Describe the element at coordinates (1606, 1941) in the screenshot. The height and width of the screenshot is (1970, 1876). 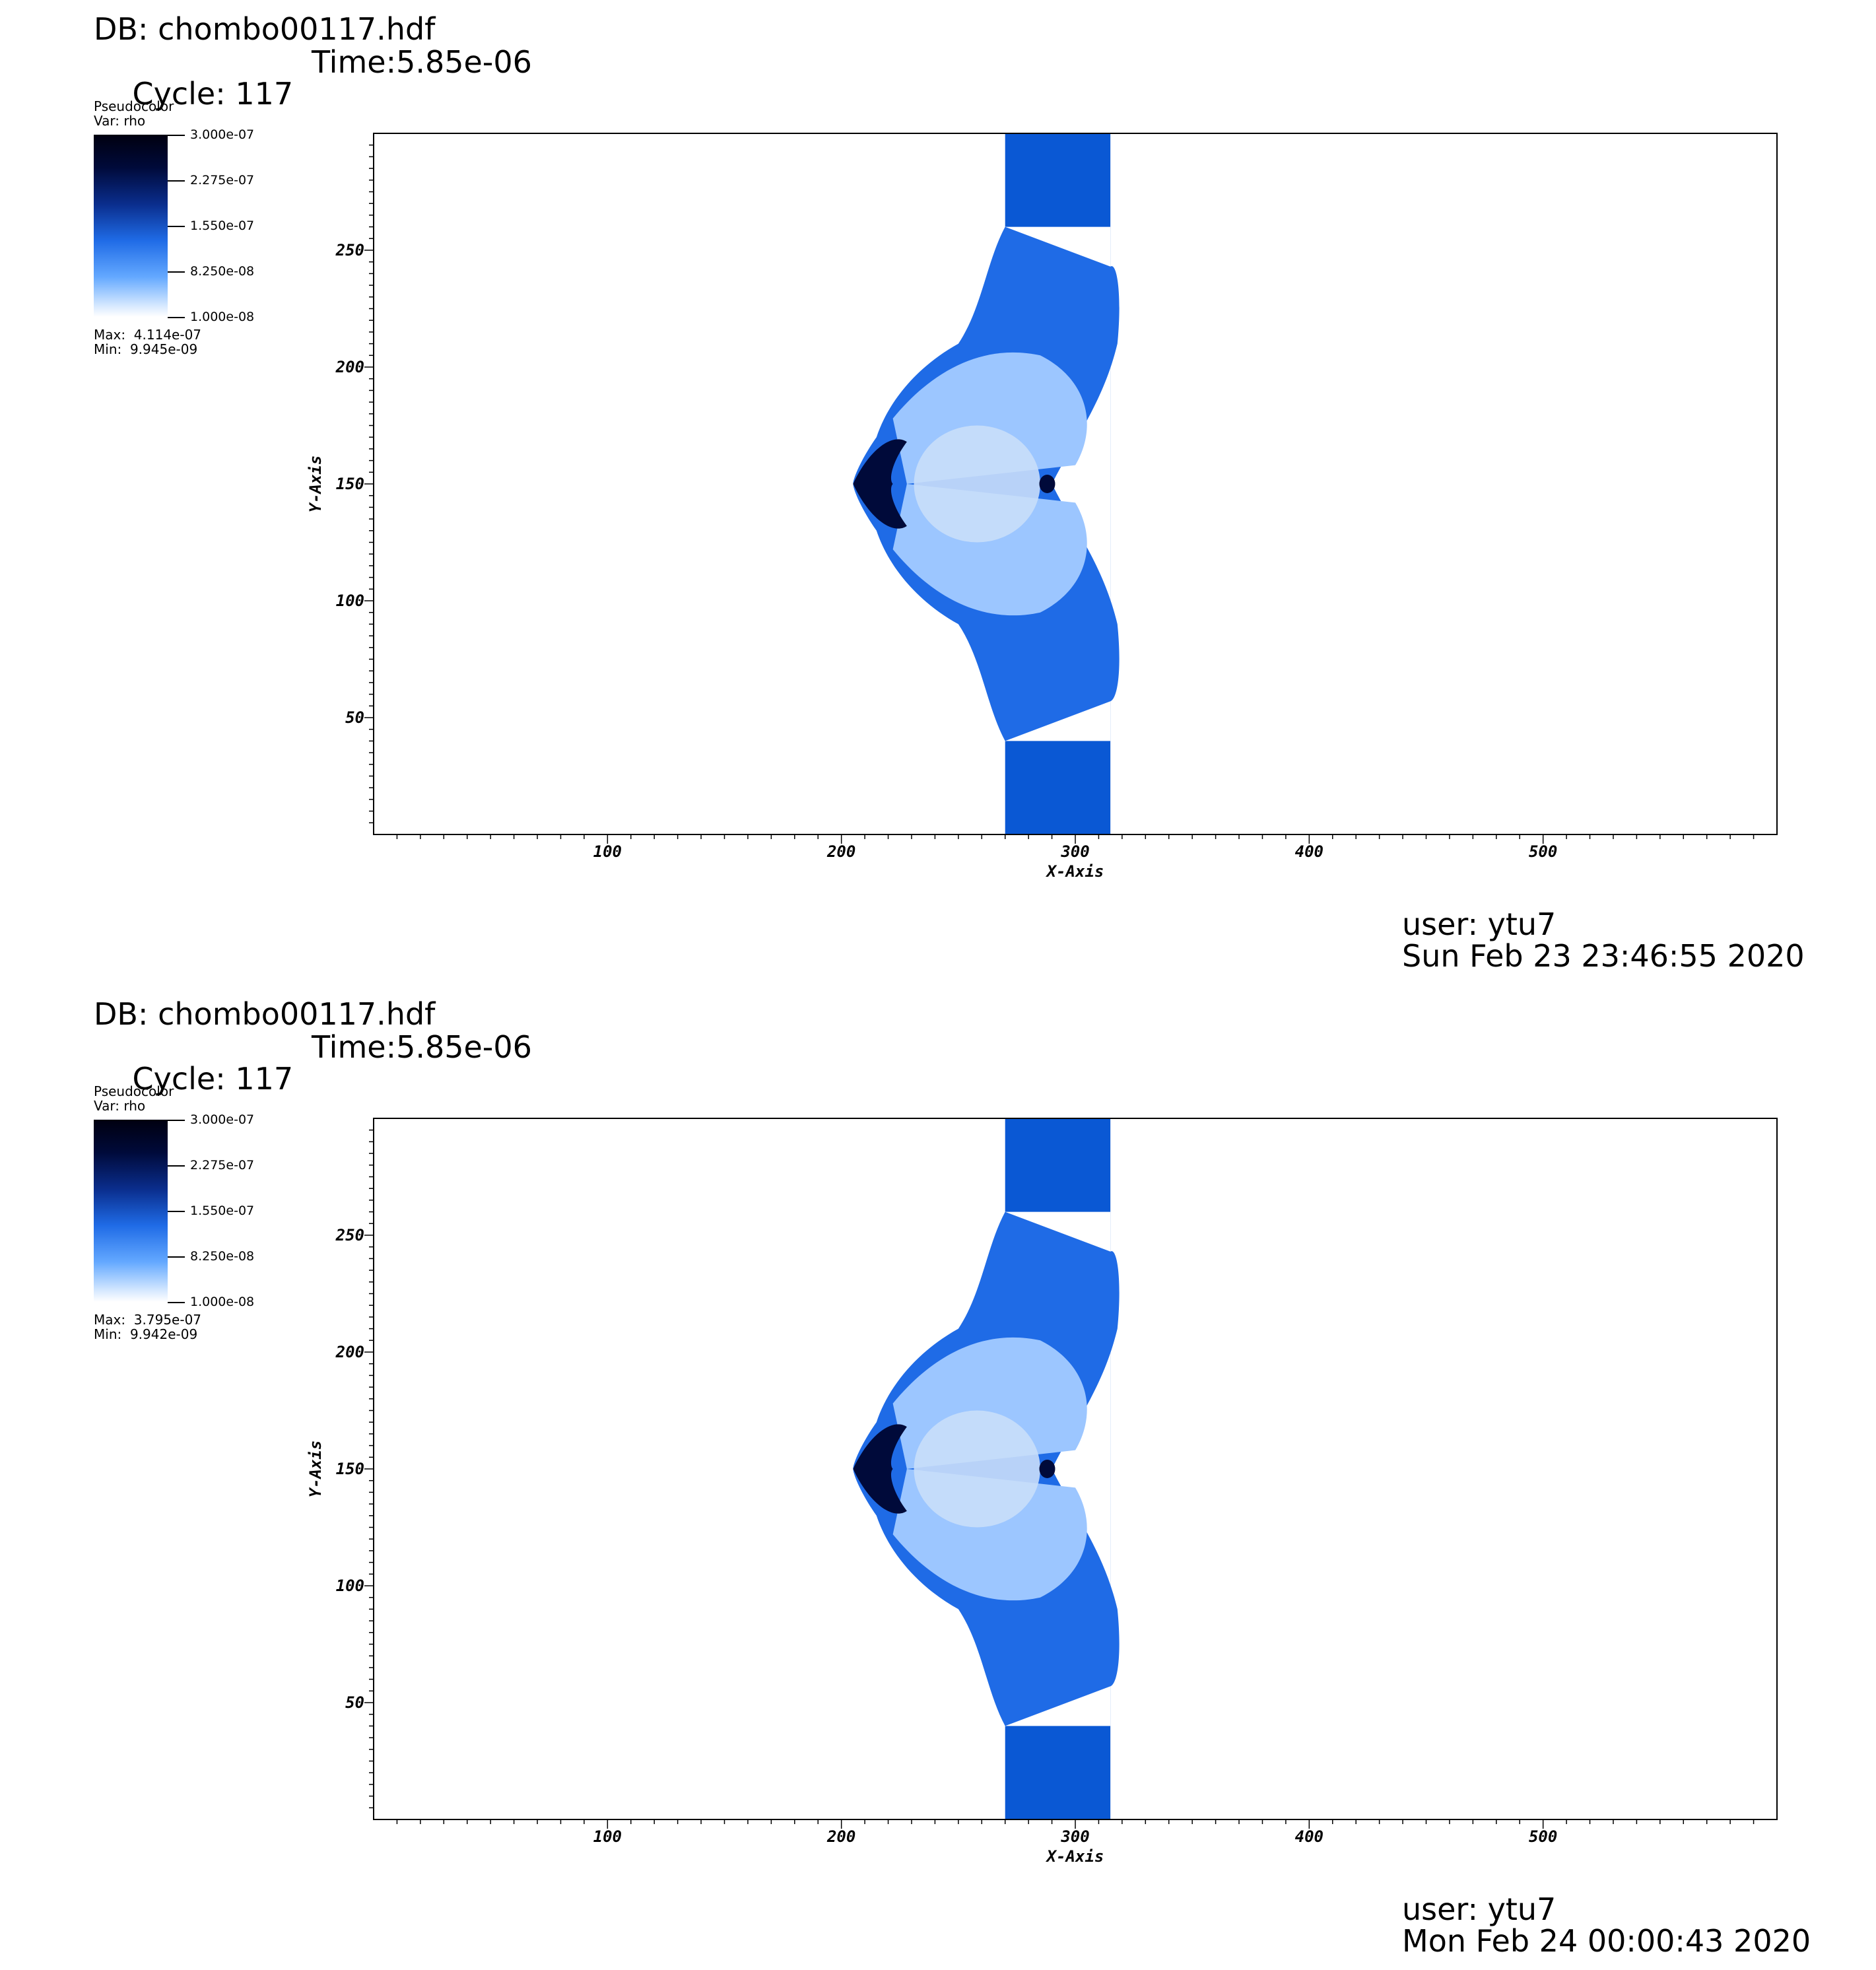
I see `date-label: Mon Feb 24 00:00:43 2020` at that location.